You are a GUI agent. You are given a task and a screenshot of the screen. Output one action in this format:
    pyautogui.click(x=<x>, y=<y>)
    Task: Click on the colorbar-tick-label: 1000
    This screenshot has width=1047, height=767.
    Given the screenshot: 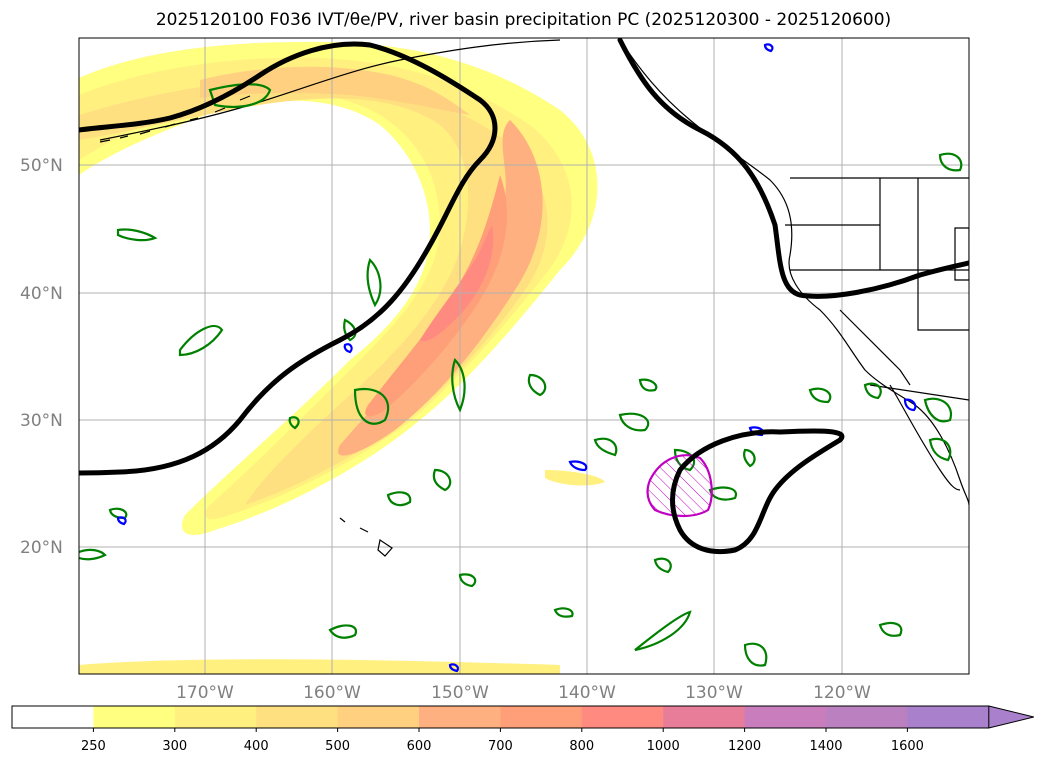 What is the action you would take?
    pyautogui.click(x=663, y=746)
    